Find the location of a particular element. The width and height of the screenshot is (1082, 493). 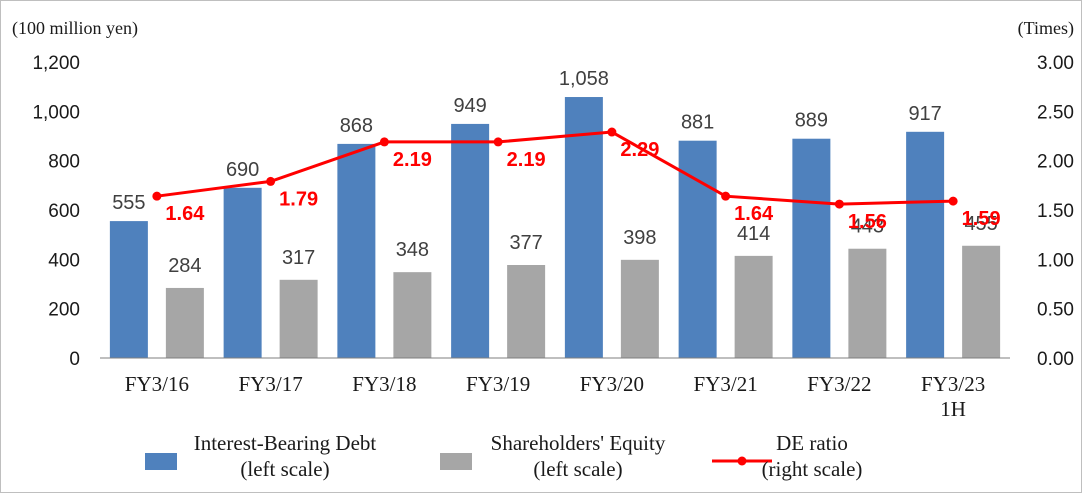

debt-bar-label: 1,058 is located at coordinates (584, 79).